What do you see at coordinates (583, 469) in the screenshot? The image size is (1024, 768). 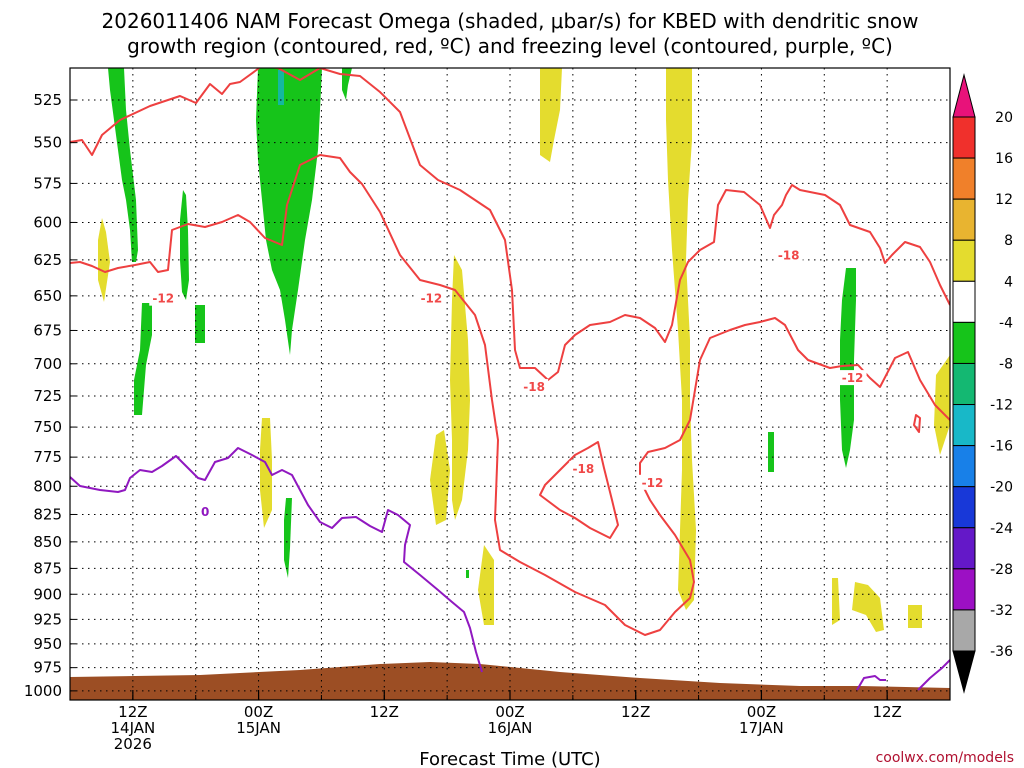 I see `contour-label: -18` at bounding box center [583, 469].